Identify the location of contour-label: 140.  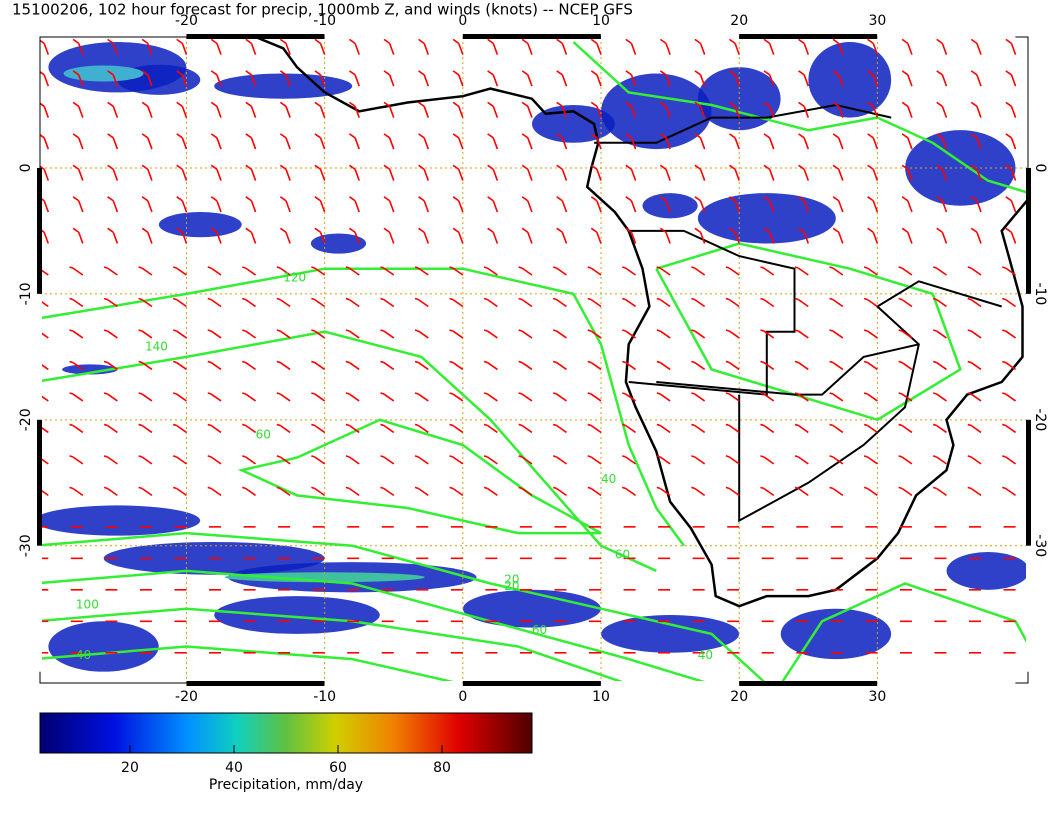
(156, 347).